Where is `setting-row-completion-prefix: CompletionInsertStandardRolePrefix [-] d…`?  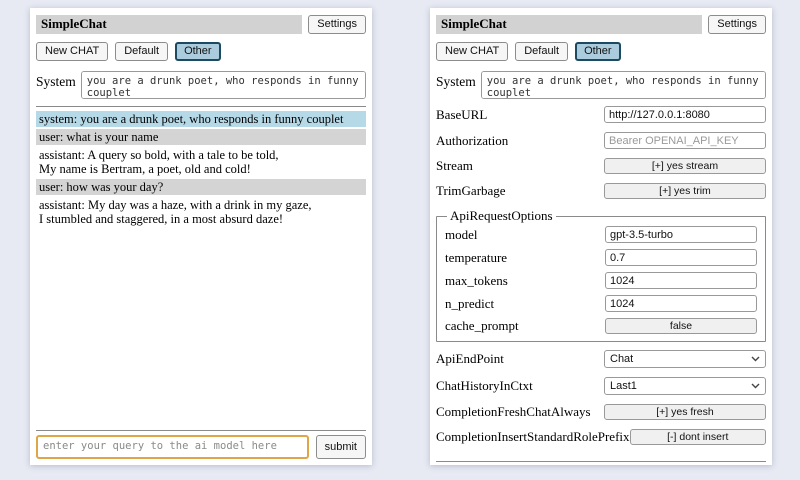
setting-row-completion-prefix: CompletionInsertStandardRolePrefix [-] d… is located at coordinates (601, 437).